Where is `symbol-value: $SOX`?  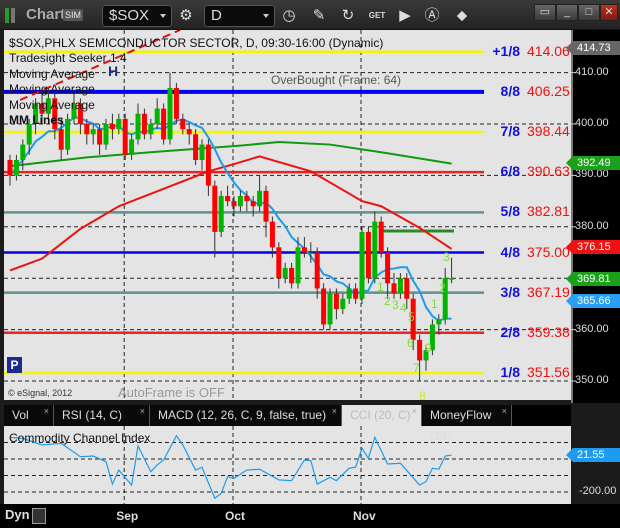
symbol-value: $SOX is located at coordinates (129, 15).